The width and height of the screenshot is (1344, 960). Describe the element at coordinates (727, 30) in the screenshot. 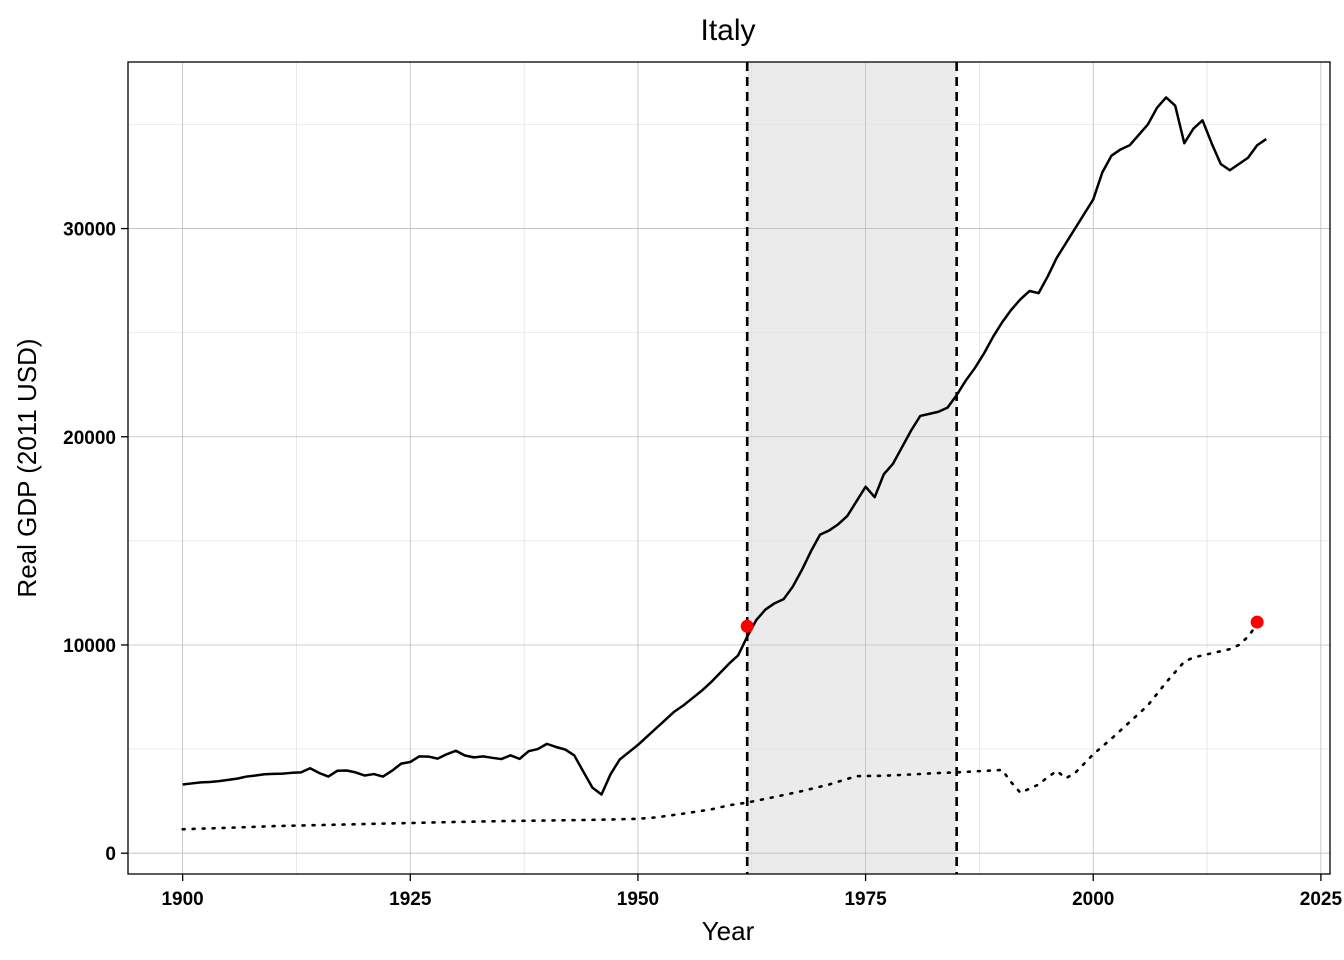

I see `chart-title: Italy` at that location.